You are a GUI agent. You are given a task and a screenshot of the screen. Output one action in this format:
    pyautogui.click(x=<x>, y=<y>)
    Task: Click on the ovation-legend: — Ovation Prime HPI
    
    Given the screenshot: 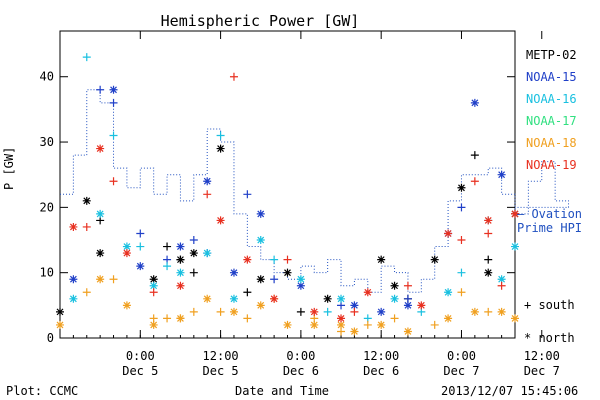 What is the action you would take?
    pyautogui.click(x=549, y=221)
    